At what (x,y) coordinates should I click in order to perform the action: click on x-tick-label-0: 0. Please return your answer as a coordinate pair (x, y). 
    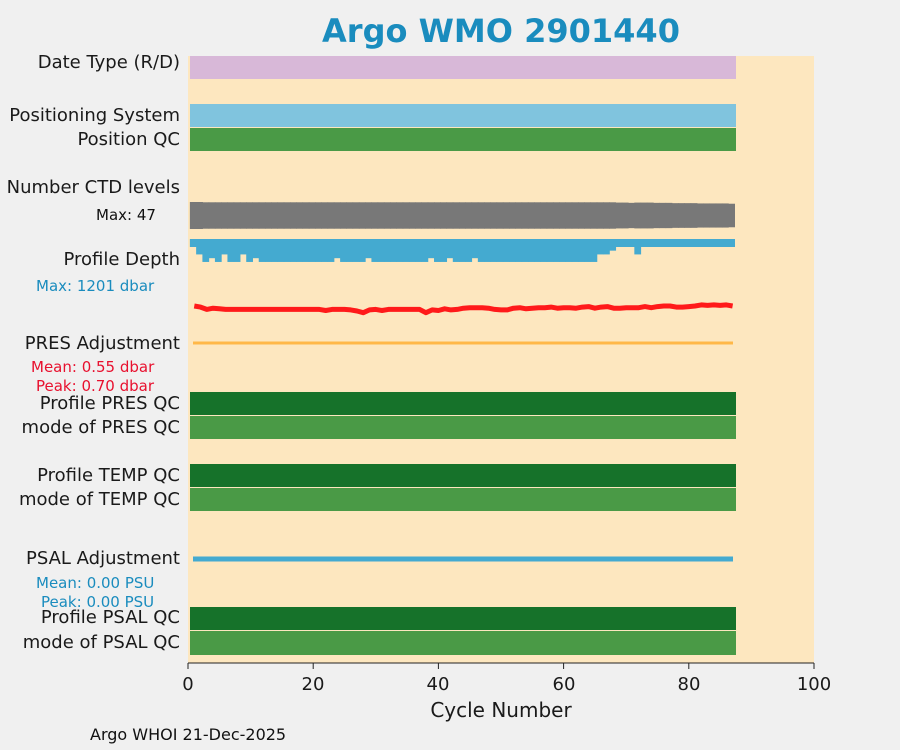
    Looking at the image, I should click on (188, 684).